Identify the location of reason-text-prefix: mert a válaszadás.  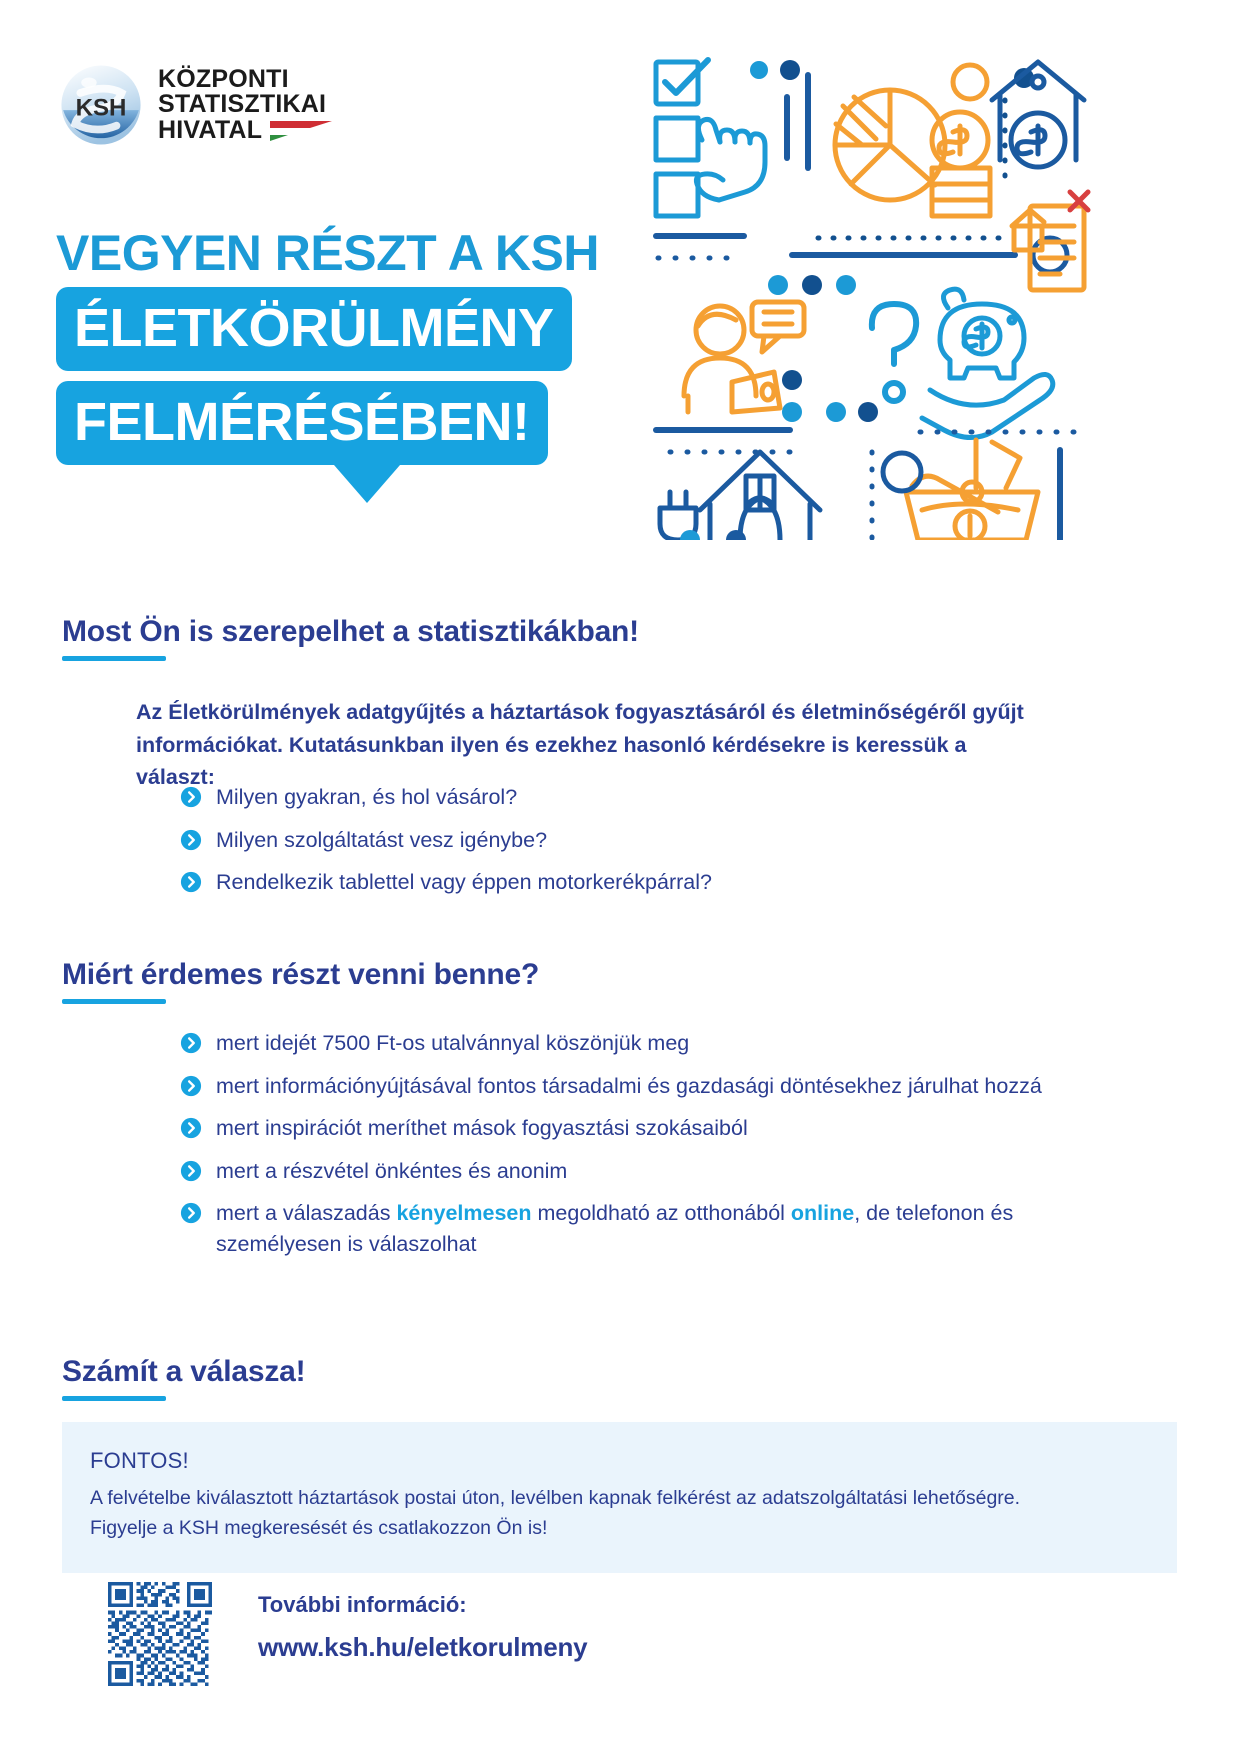
(306, 1213).